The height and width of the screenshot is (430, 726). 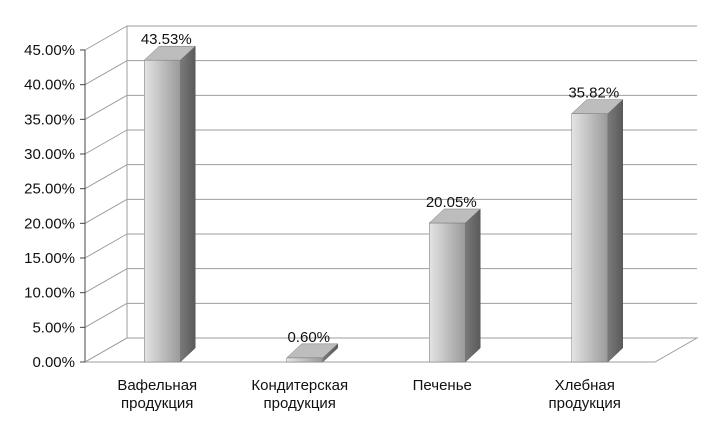 I want to click on category-label-line: Печенье, so click(x=442, y=385).